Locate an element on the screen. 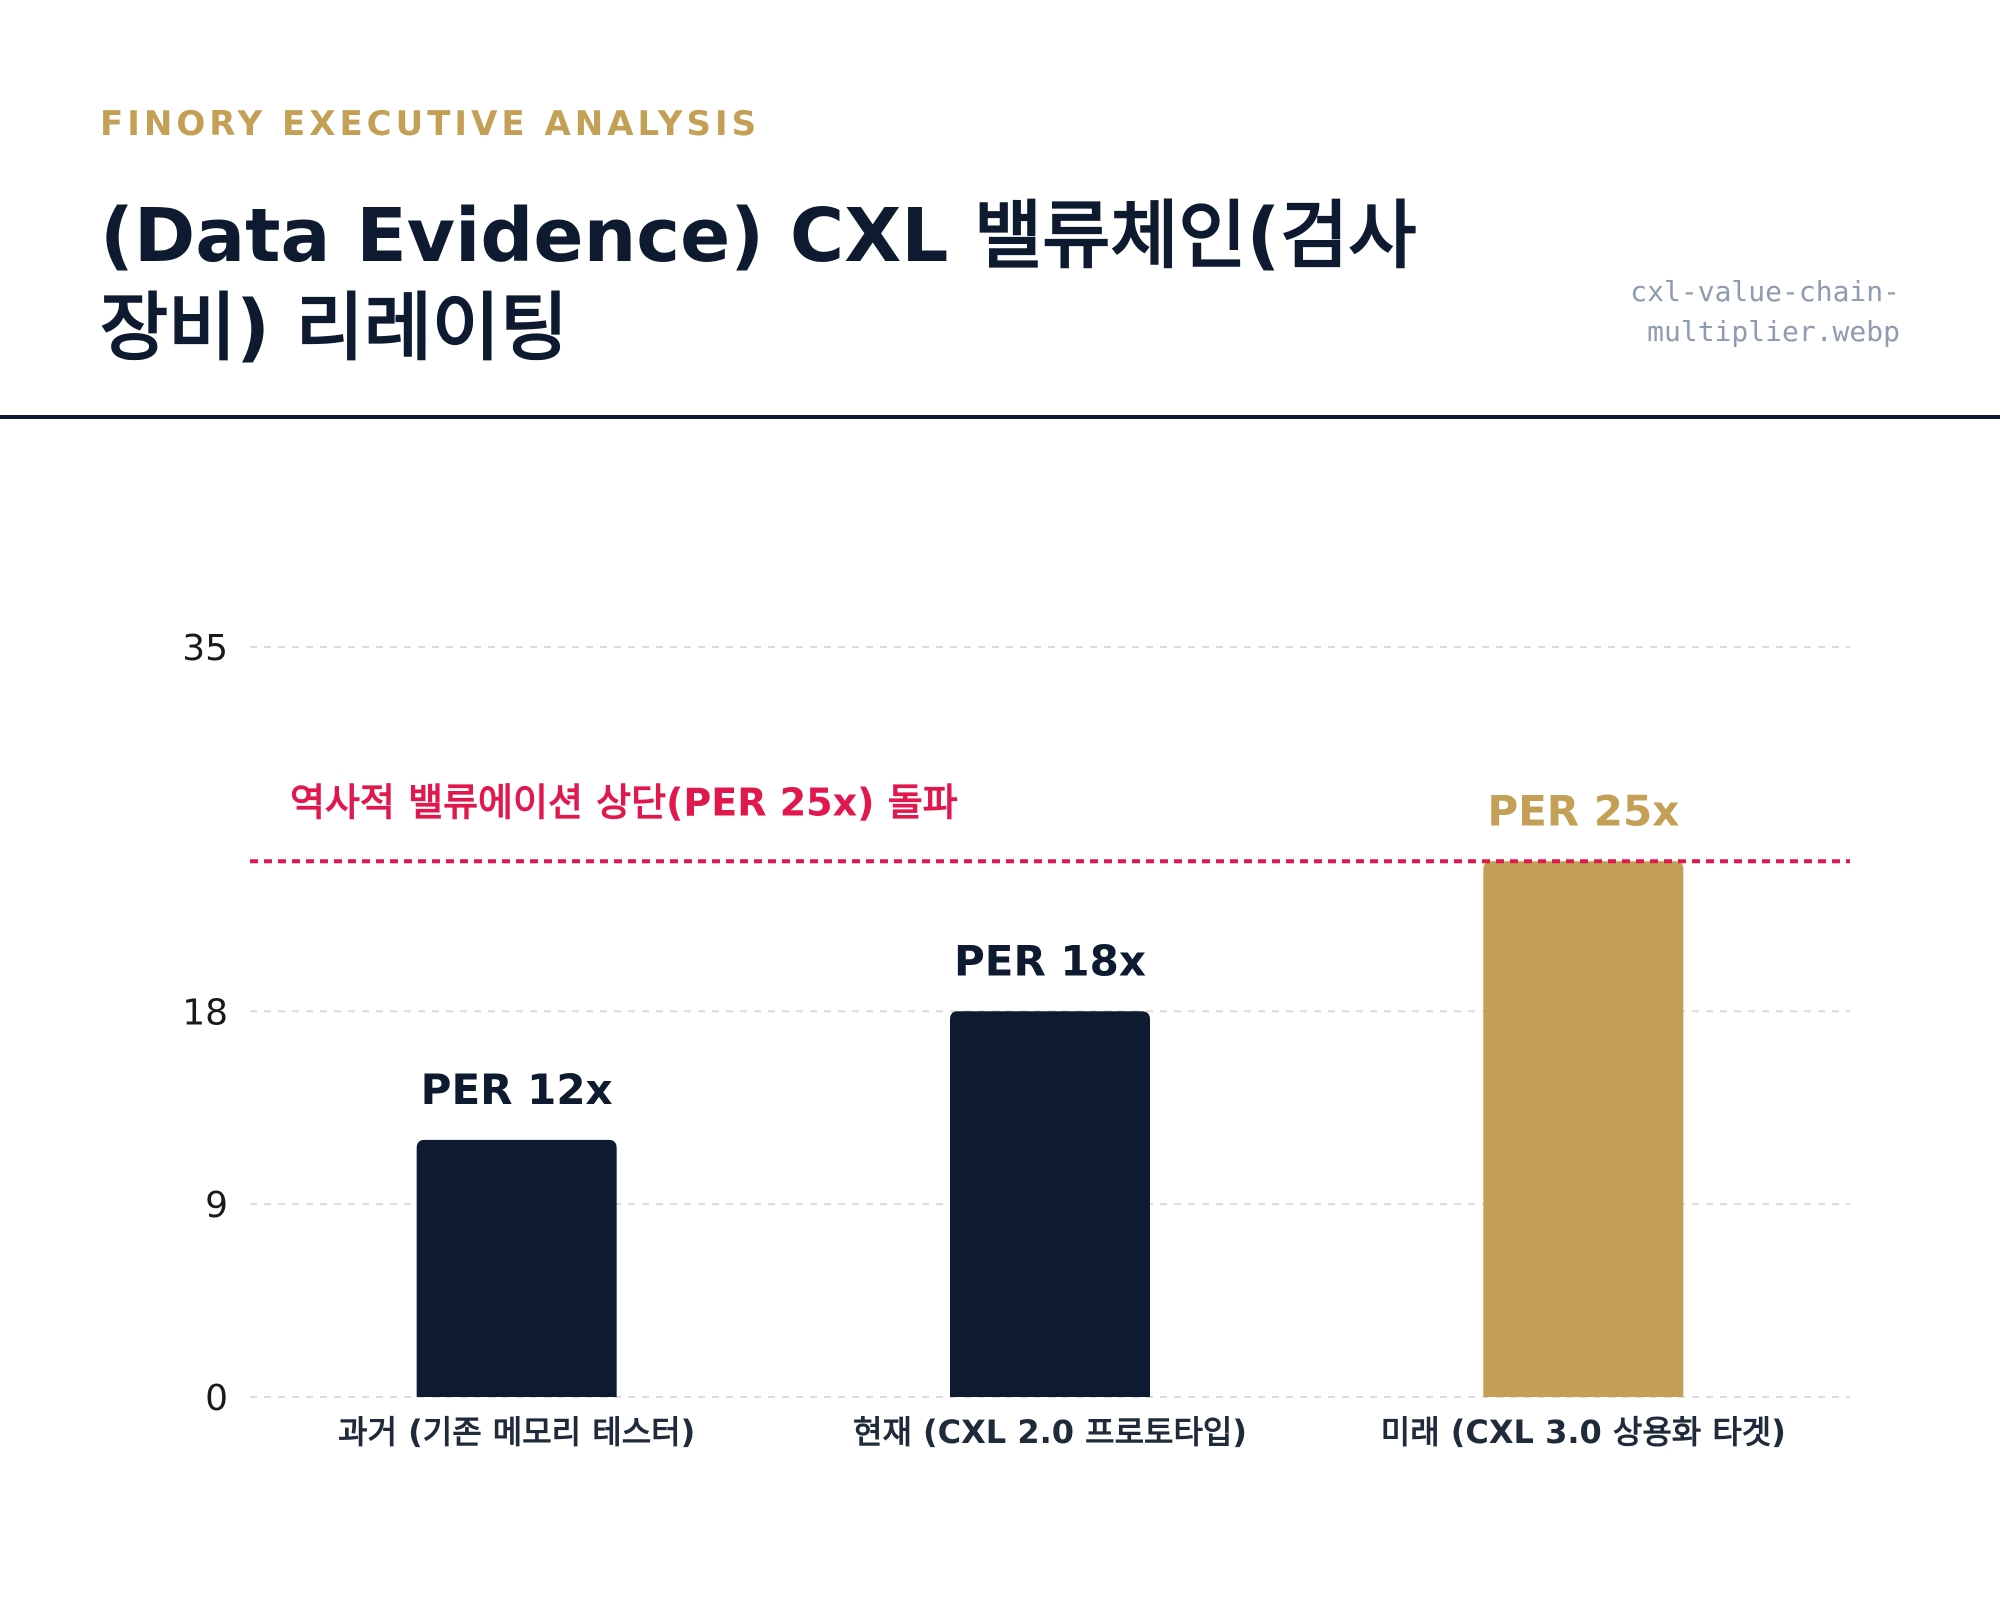  x-category-label: 과거 (기존 메모리 테스터) is located at coordinates (516, 1432).